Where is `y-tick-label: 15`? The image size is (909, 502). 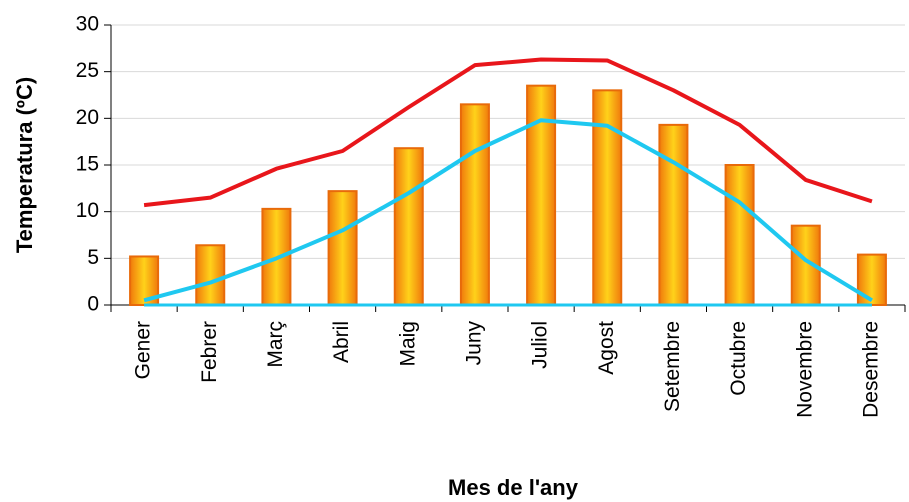 y-tick-label: 15 is located at coordinates (87, 164).